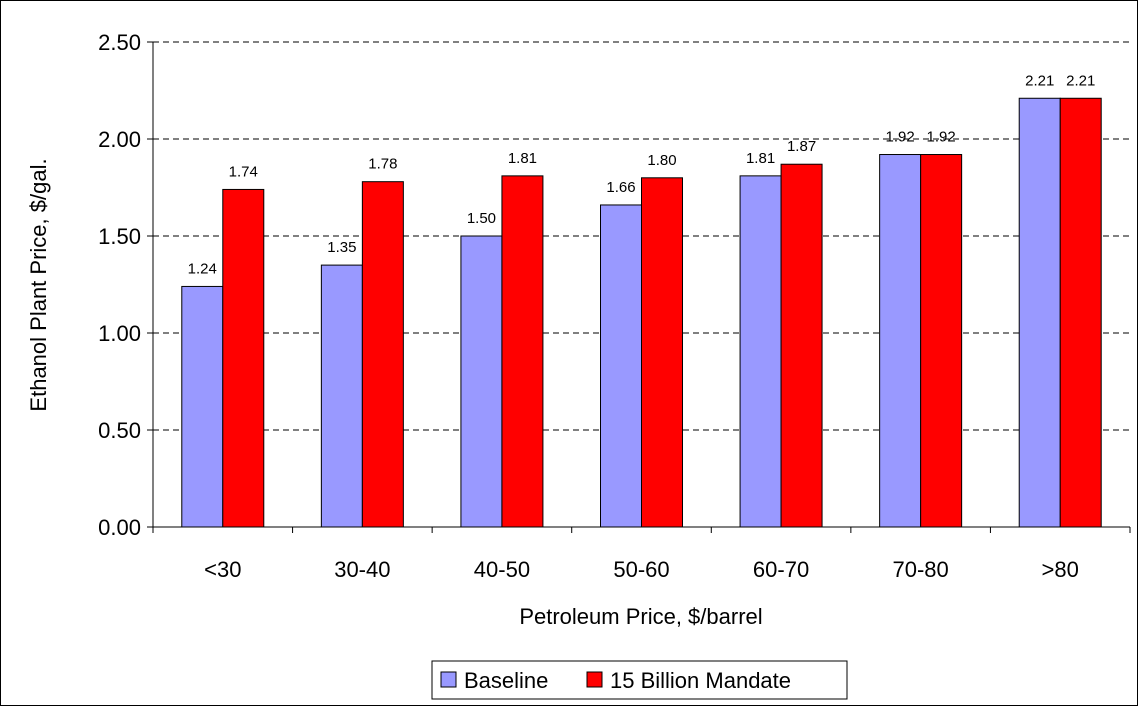 The height and width of the screenshot is (706, 1138). What do you see at coordinates (620, 187) in the screenshot?
I see `data-label: 1.66` at bounding box center [620, 187].